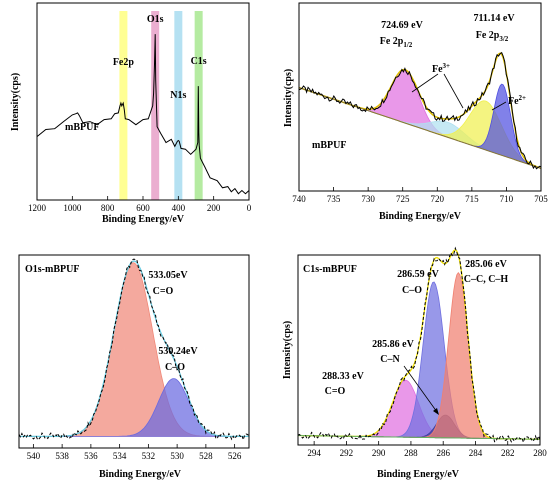 The height and width of the screenshot is (481, 550). Describe the element at coordinates (155, 19) in the screenshot. I see `band-label-o1s: O1s` at that location.